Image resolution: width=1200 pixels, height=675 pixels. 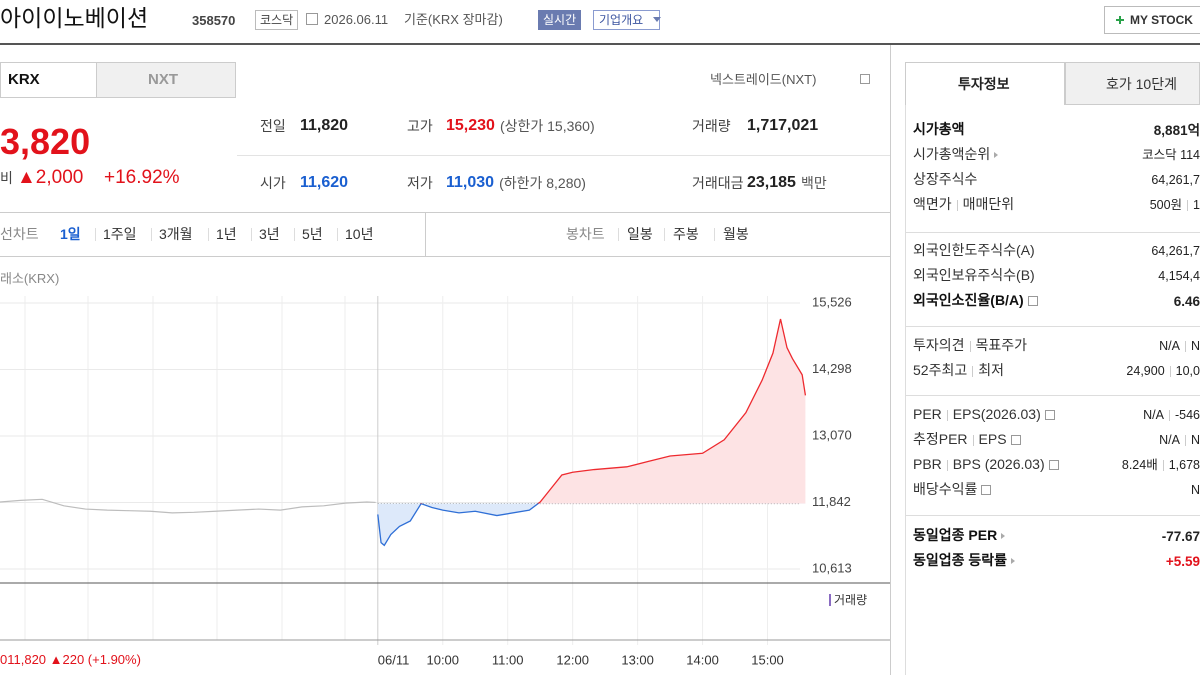 What do you see at coordinates (975, 300) in the screenshot?
I see `info-label: 외국인소진율(B/A)` at bounding box center [975, 300].